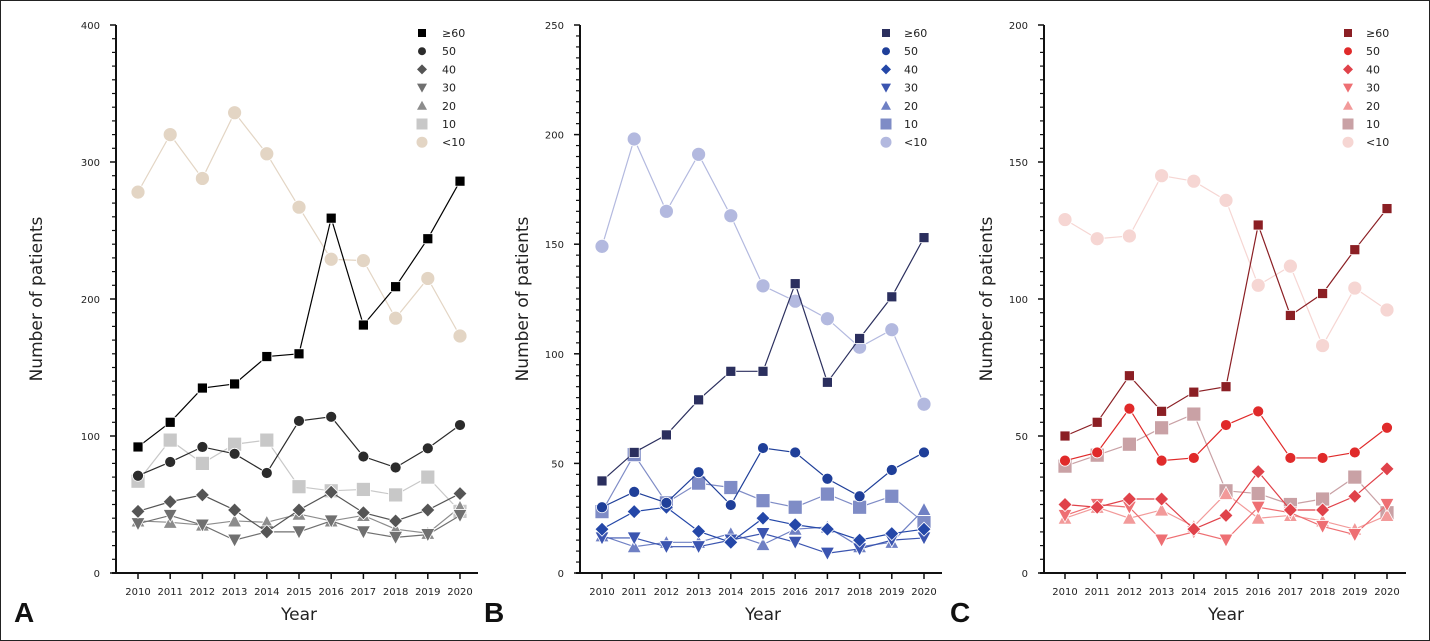 This screenshot has height=641, width=1430. I want to click on x-tick-label: 2014, so click(266, 592).